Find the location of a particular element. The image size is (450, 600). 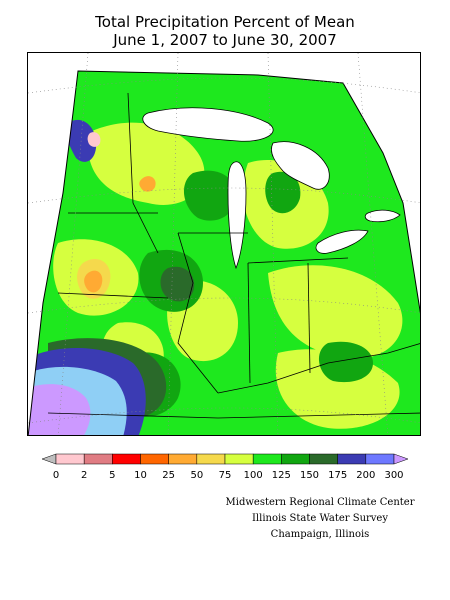

border-ia-mo is located at coordinates (113, 295).